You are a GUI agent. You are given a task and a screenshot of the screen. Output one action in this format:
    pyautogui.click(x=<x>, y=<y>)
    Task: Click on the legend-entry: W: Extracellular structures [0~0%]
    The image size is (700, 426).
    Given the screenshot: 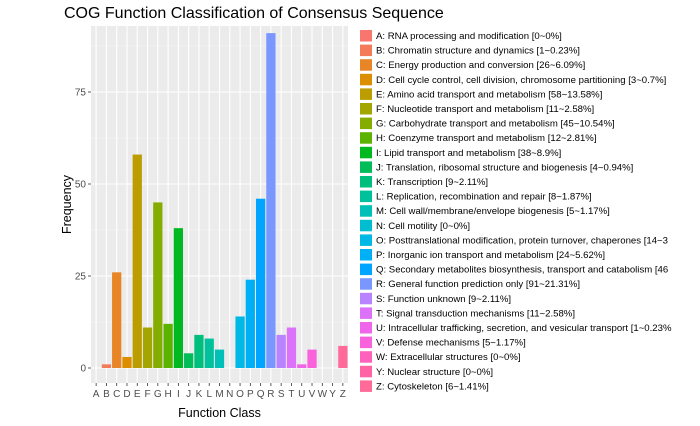 What is the action you would take?
    pyautogui.click(x=448, y=357)
    